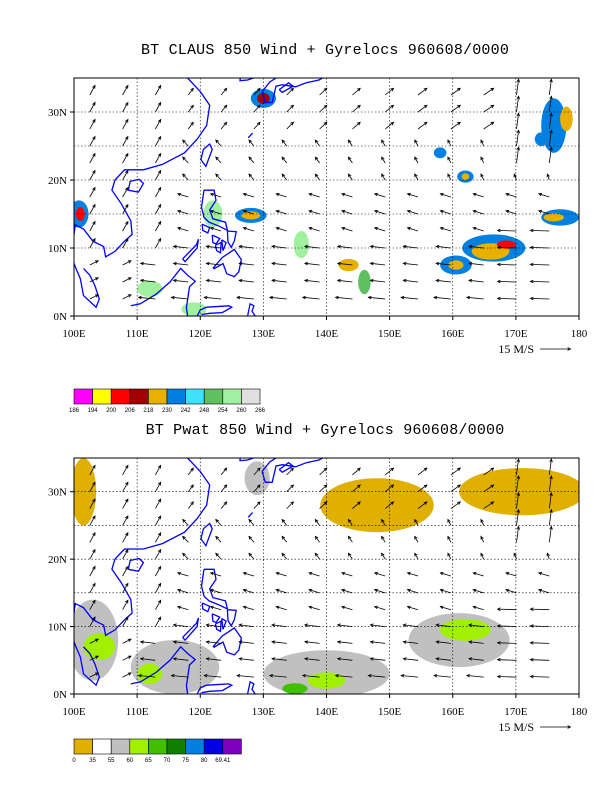 This screenshot has width=612, height=792. What do you see at coordinates (223, 411) in the screenshot?
I see `colorbar-label: 254` at bounding box center [223, 411].